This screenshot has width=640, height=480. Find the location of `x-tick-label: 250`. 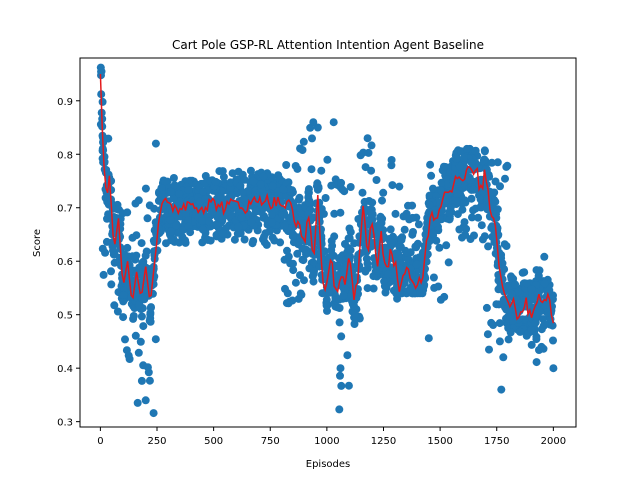

x-tick-label: 250 is located at coordinates (156, 441).